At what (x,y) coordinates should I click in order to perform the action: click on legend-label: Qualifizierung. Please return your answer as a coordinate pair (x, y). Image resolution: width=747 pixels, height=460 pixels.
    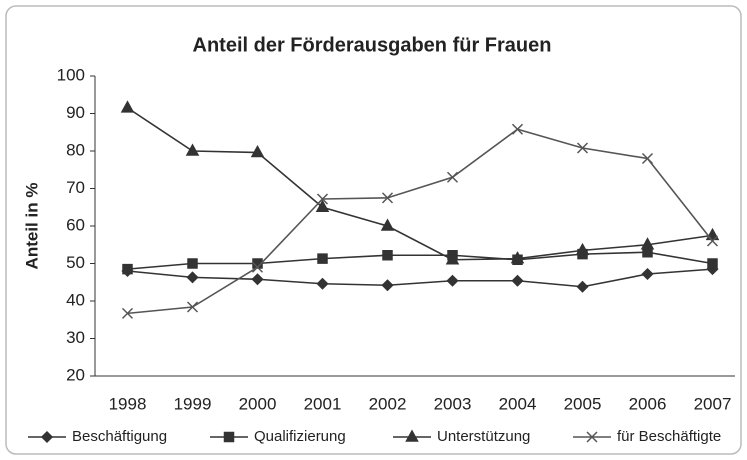
    Looking at the image, I should click on (300, 436).